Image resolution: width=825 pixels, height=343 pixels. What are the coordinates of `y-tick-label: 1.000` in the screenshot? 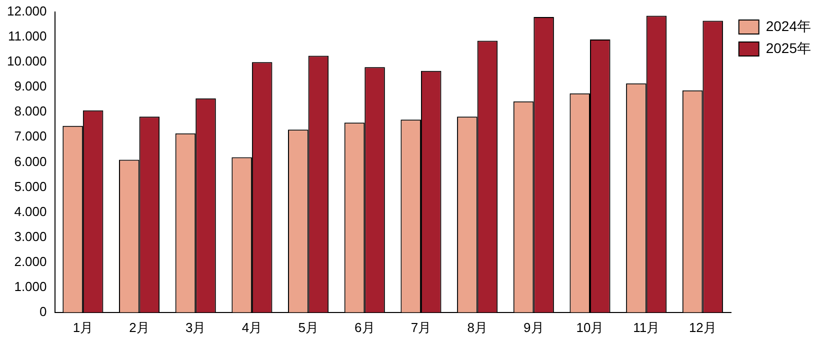 It's located at (30, 286).